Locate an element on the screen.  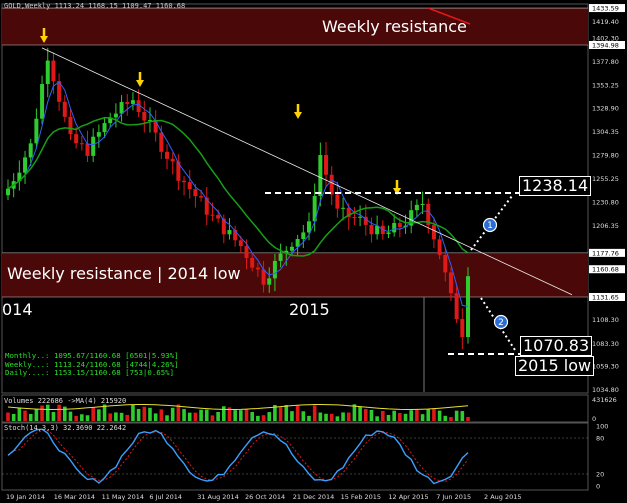
price-axis-label: 1230.80 is located at coordinates (605, 203).